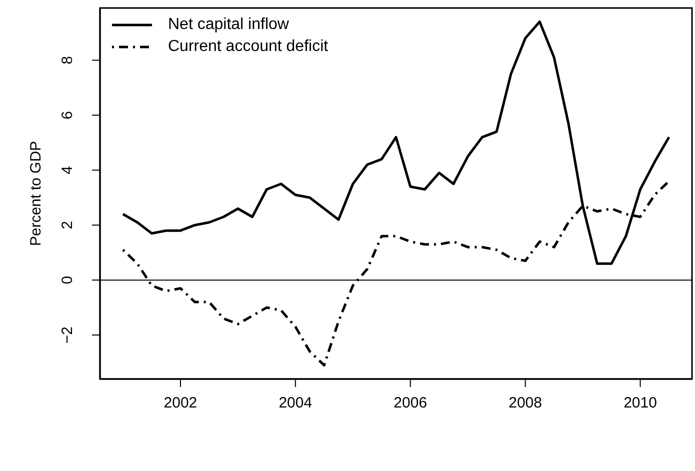 The image size is (695, 471). I want to click on y-tick-label: 0, so click(67, 280).